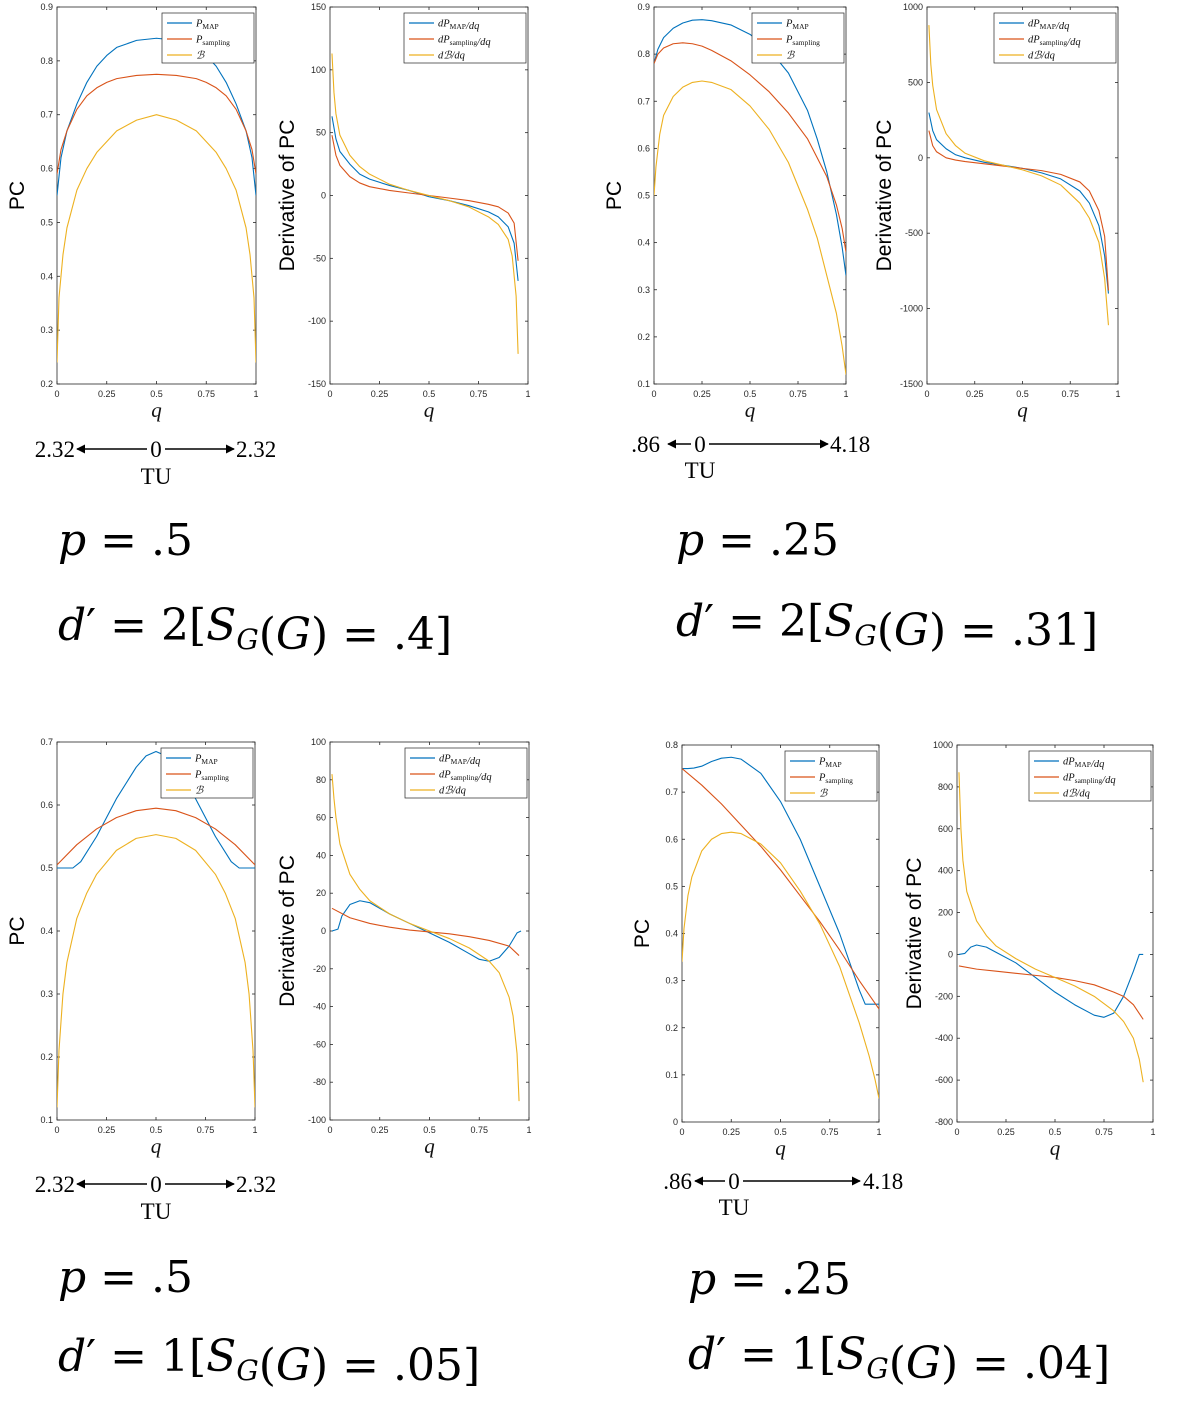 The height and width of the screenshot is (1406, 1199). Describe the element at coordinates (780, 889) in the screenshot. I see `series-line-sampling` at that location.